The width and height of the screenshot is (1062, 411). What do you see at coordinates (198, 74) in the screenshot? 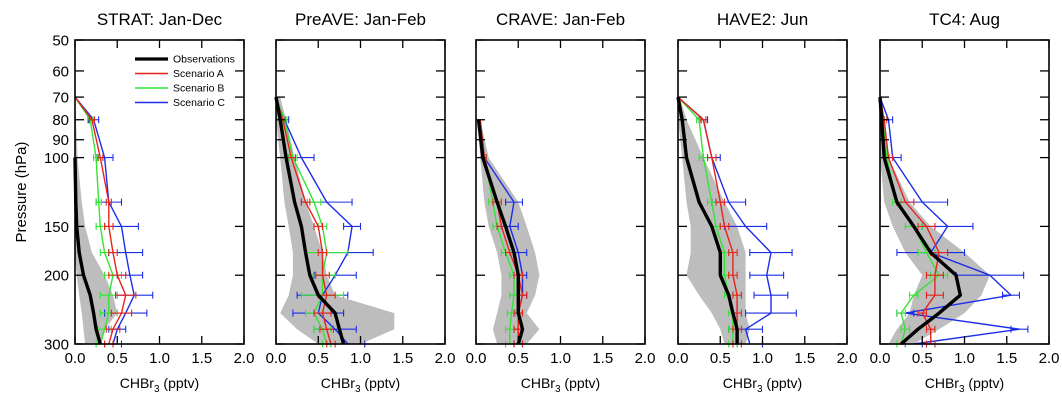
I see `legend-label: Scenario A` at bounding box center [198, 74].